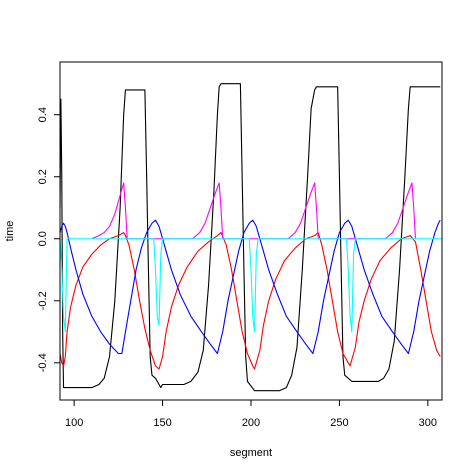 The image size is (474, 474). I want to click on y-tick-label: 0.4, so click(43, 114).